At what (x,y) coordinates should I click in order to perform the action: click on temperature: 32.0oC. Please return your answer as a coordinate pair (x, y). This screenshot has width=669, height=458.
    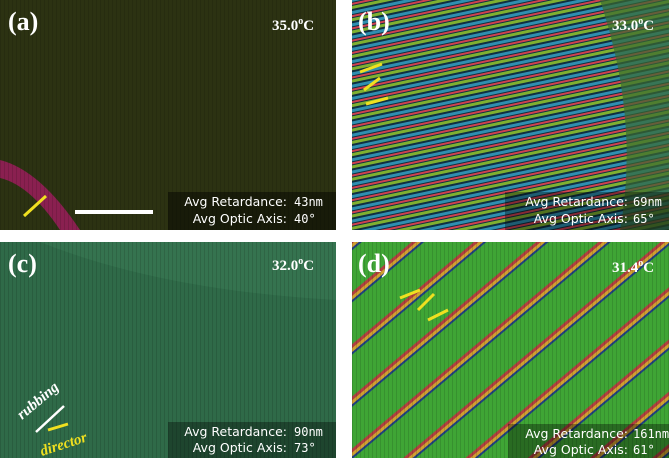
    Looking at the image, I should click on (293, 265).